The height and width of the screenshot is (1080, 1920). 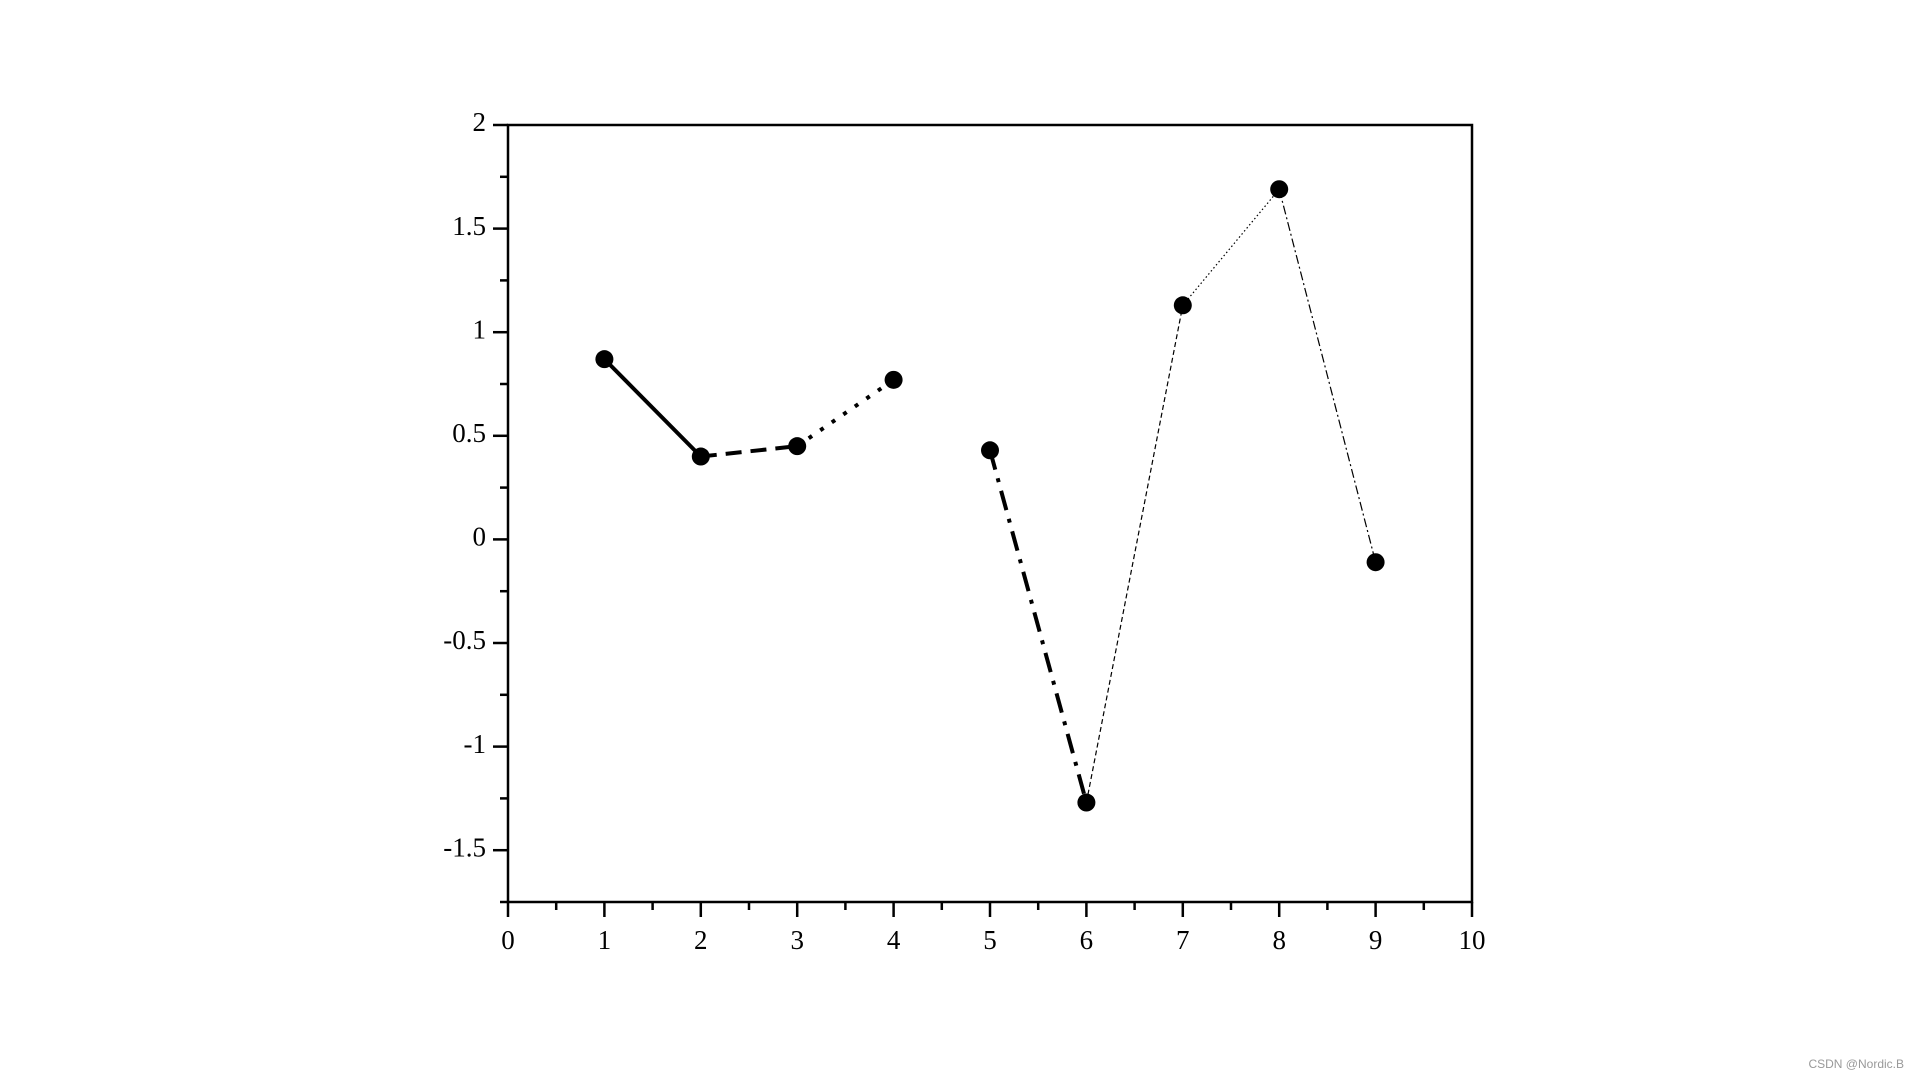 I want to click on x-tick-label: 6, so click(x=1087, y=940).